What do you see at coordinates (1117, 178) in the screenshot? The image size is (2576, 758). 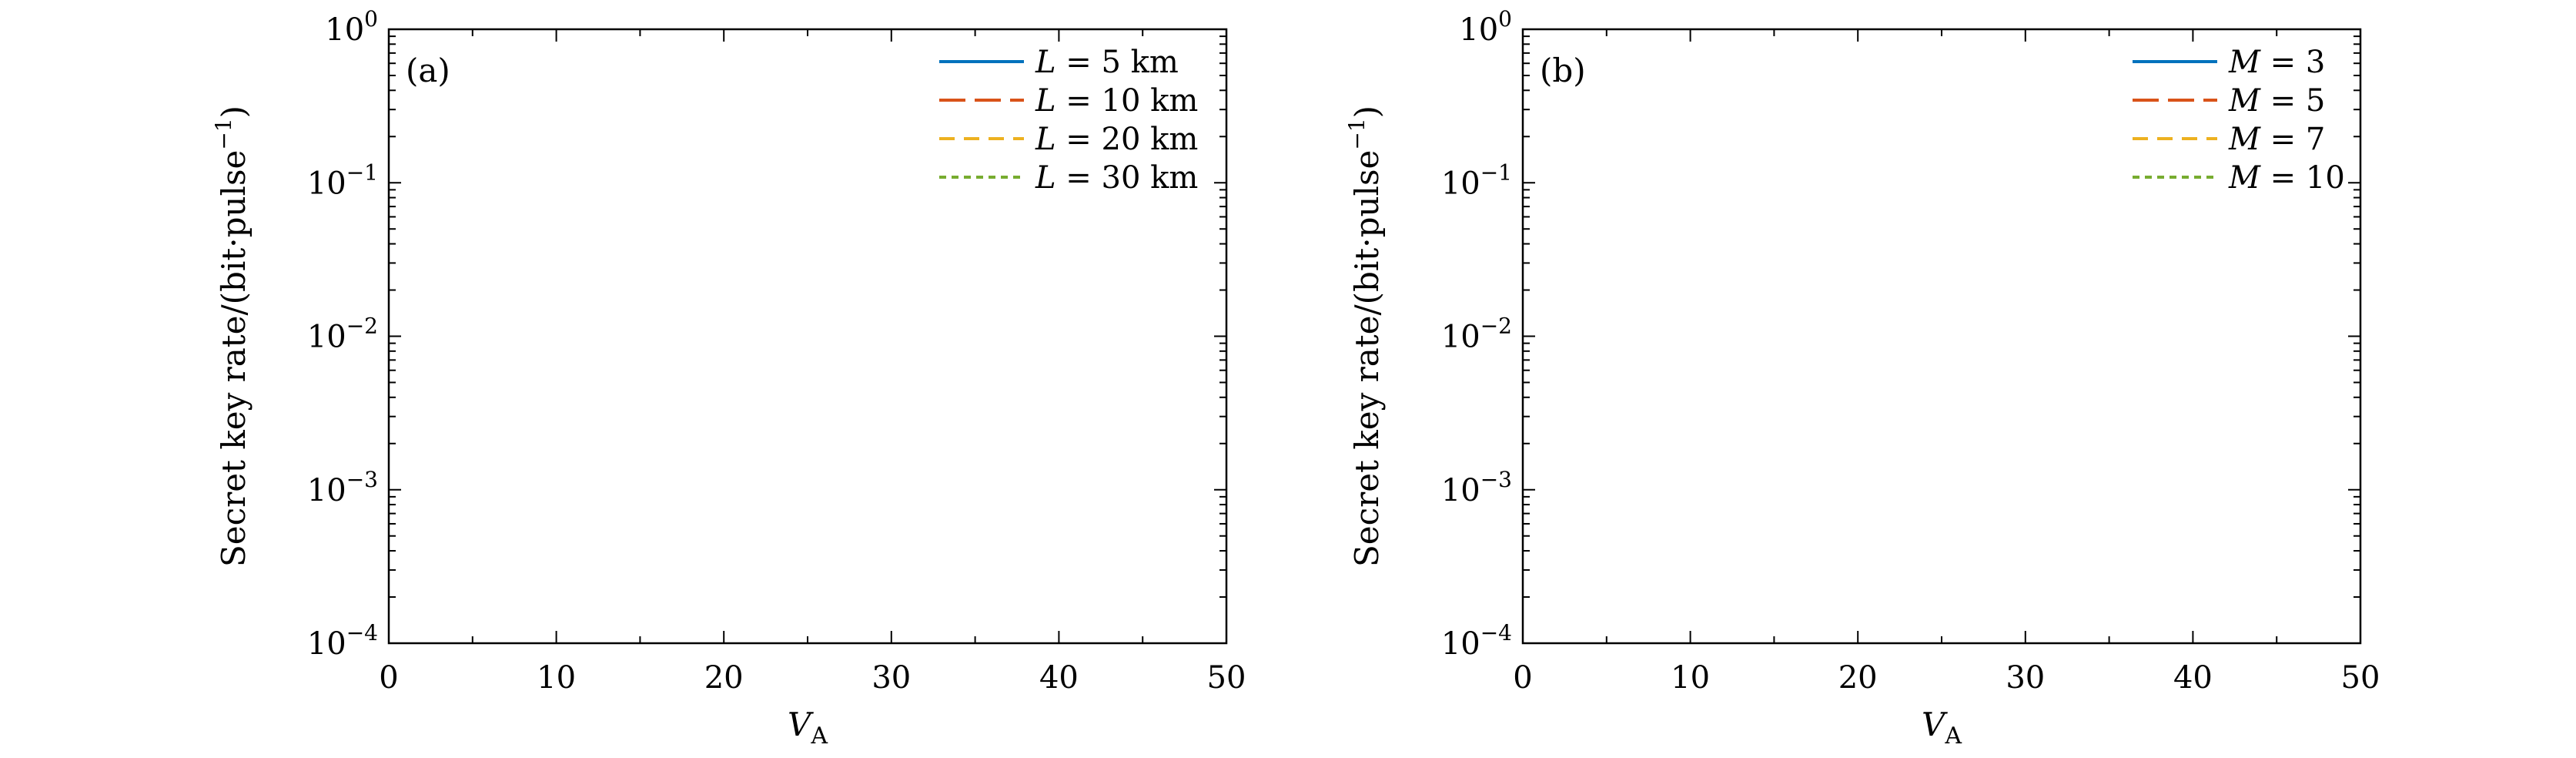 I see `legend-entry-4: L = 30 km` at bounding box center [1117, 178].